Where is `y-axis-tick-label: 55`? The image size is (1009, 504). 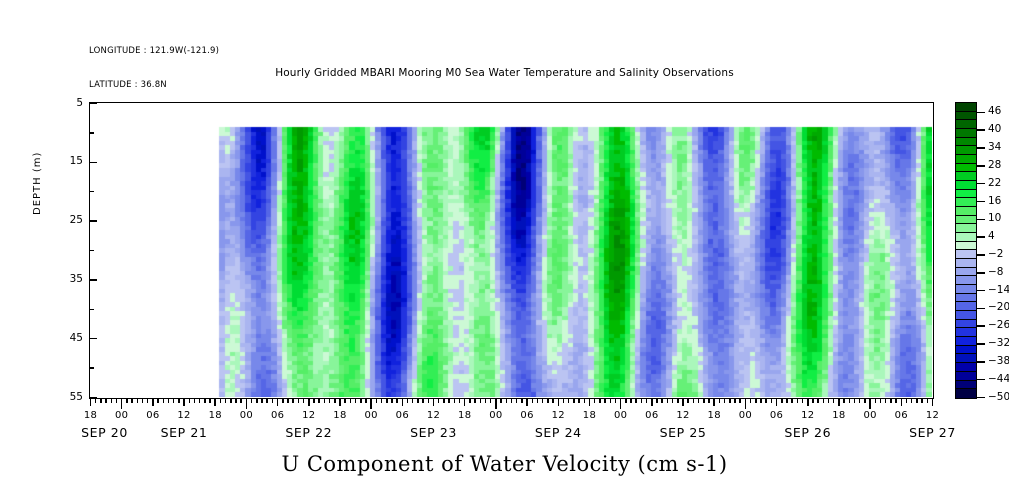
y-axis-tick-label: 55 is located at coordinates (76, 396).